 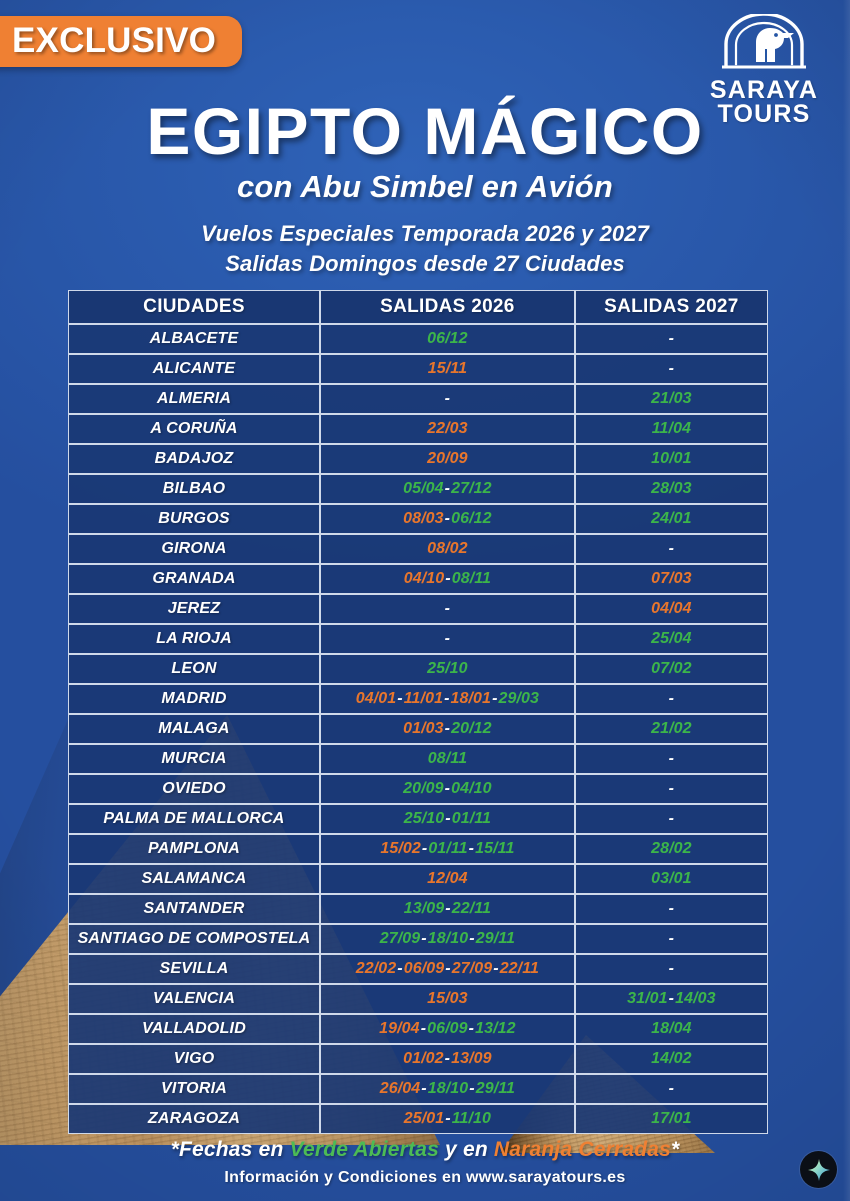 I want to click on date-open: 29/03, so click(x=519, y=698).